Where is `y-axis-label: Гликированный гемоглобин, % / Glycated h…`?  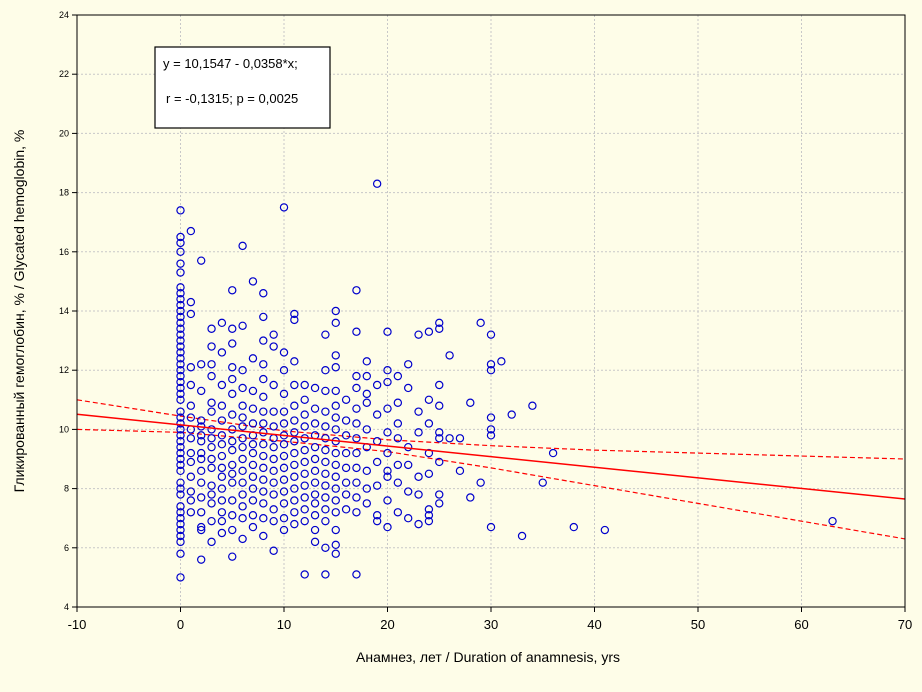 y-axis-label: Гликированный гемоглобин, % / Glycated h… is located at coordinates (19, 311).